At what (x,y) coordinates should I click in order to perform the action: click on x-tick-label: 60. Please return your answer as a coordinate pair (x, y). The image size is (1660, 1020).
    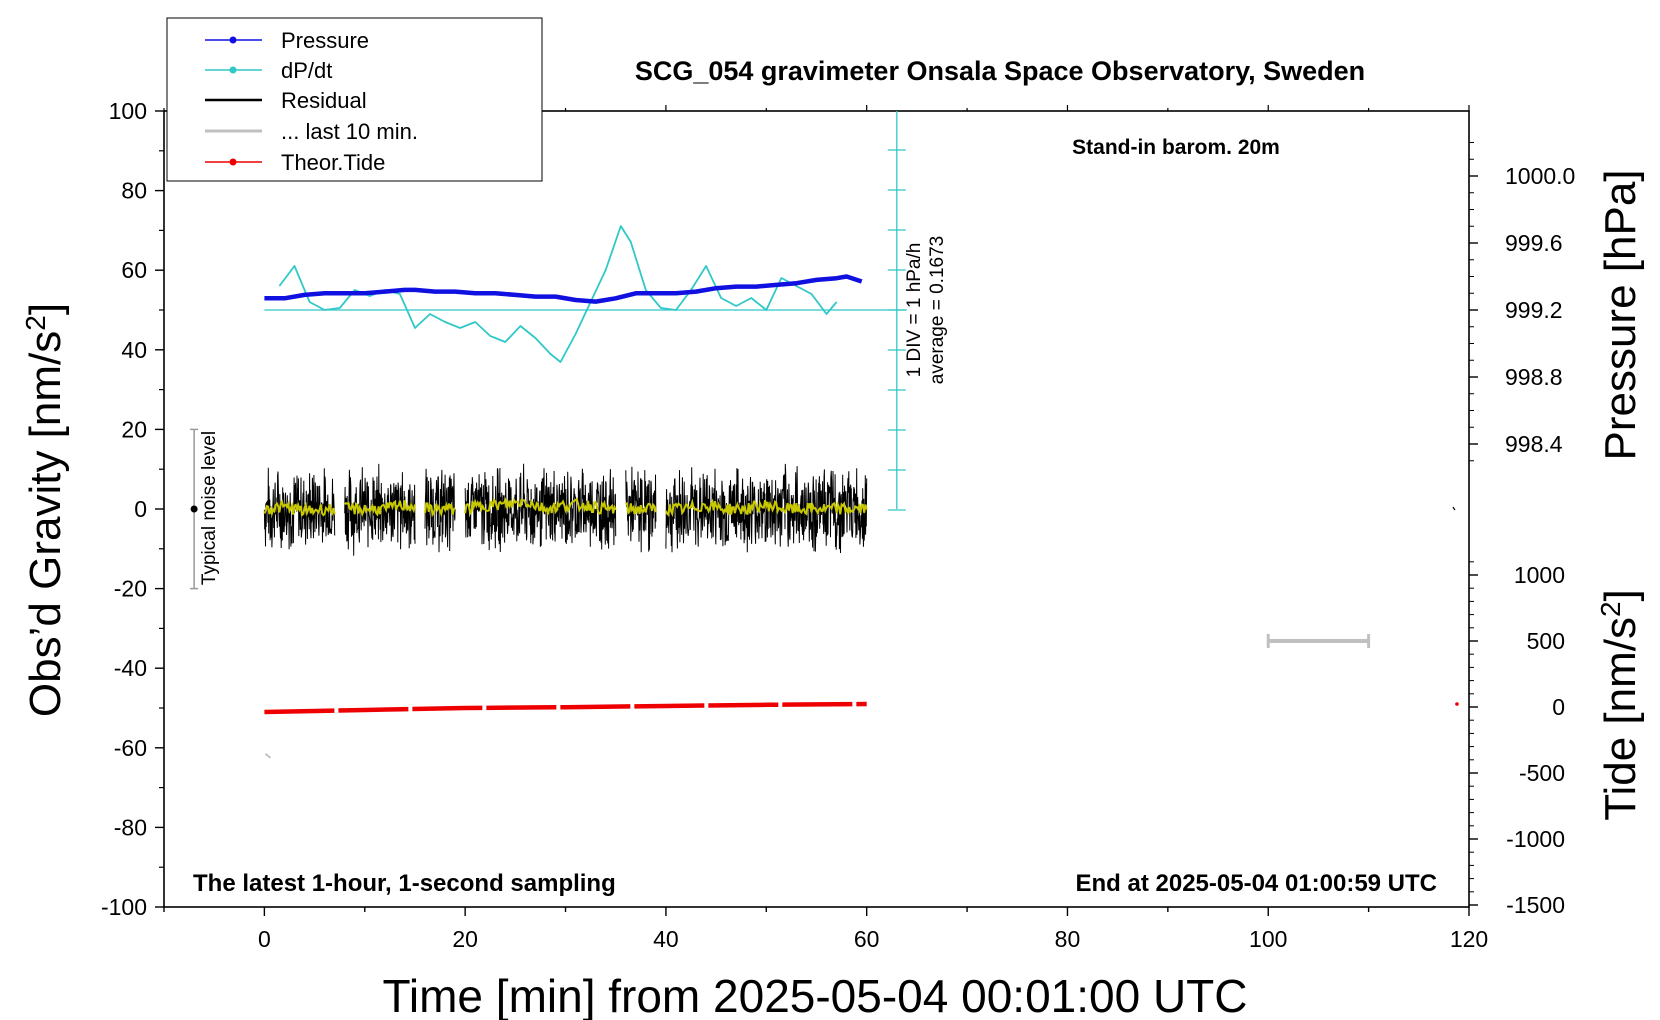
    Looking at the image, I should click on (867, 939).